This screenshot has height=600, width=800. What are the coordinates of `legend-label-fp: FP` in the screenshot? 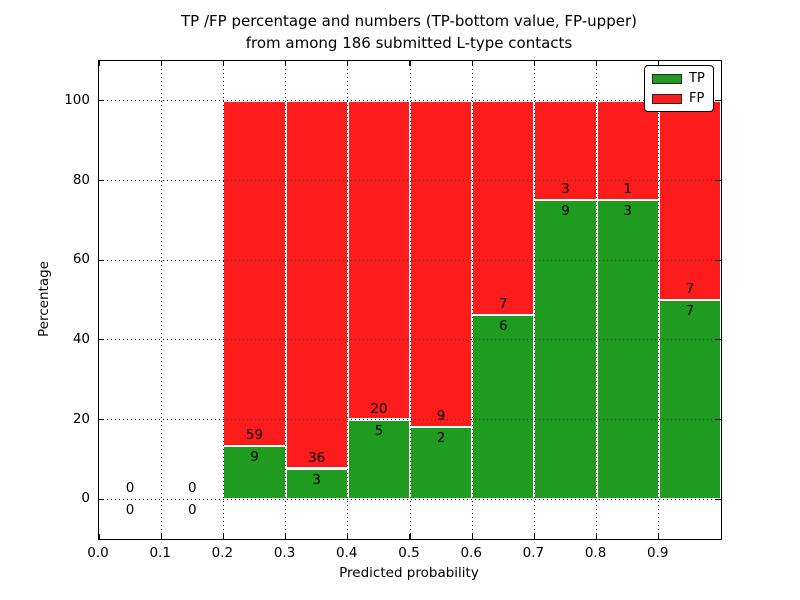 It's located at (697, 98).